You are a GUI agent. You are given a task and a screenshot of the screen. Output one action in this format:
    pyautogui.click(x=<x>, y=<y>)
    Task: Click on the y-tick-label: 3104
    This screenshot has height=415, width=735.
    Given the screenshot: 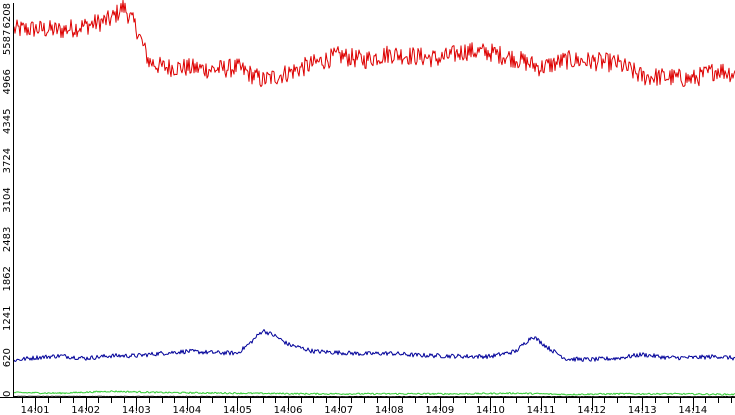 What is the action you would take?
    pyautogui.click(x=7, y=199)
    